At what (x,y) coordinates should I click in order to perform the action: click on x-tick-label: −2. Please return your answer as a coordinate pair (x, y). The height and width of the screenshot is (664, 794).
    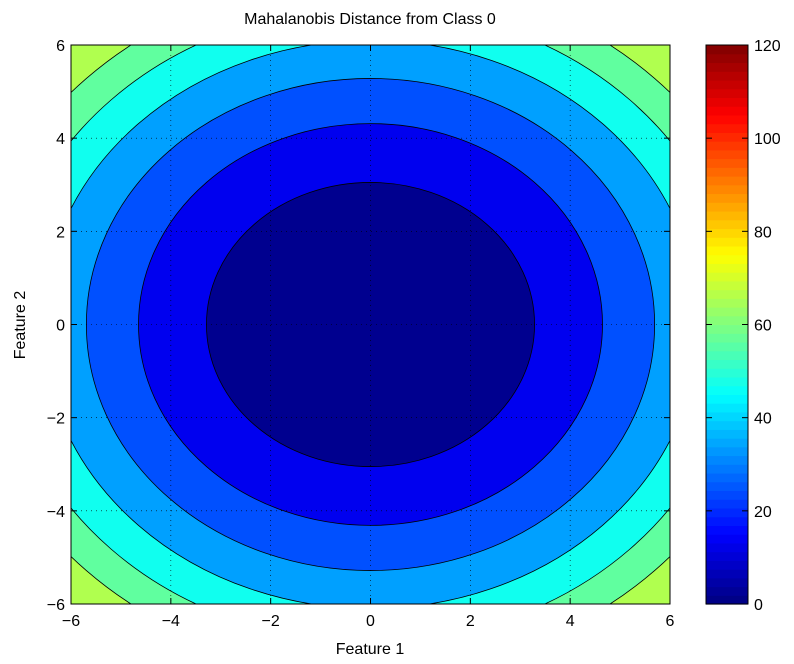
    Looking at the image, I should click on (271, 621).